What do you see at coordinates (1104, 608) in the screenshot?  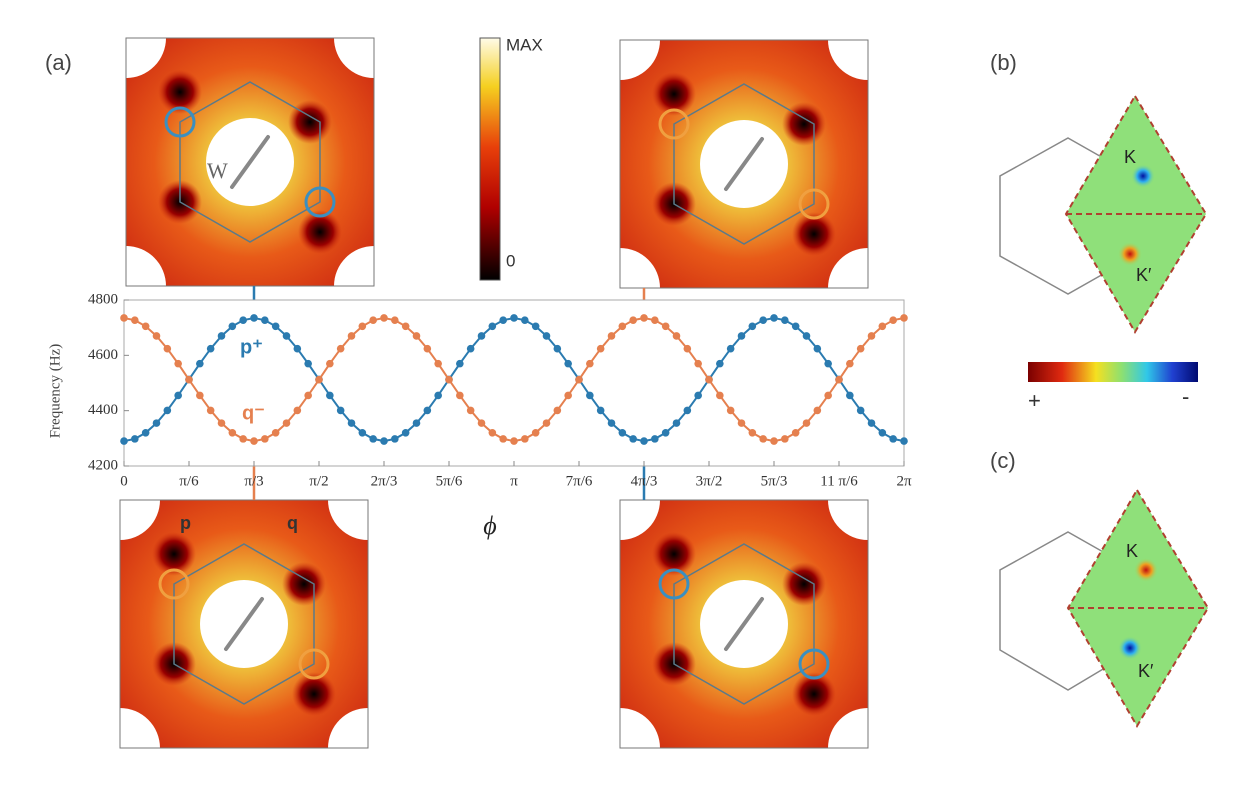 I see `panel-c: K K′` at bounding box center [1104, 608].